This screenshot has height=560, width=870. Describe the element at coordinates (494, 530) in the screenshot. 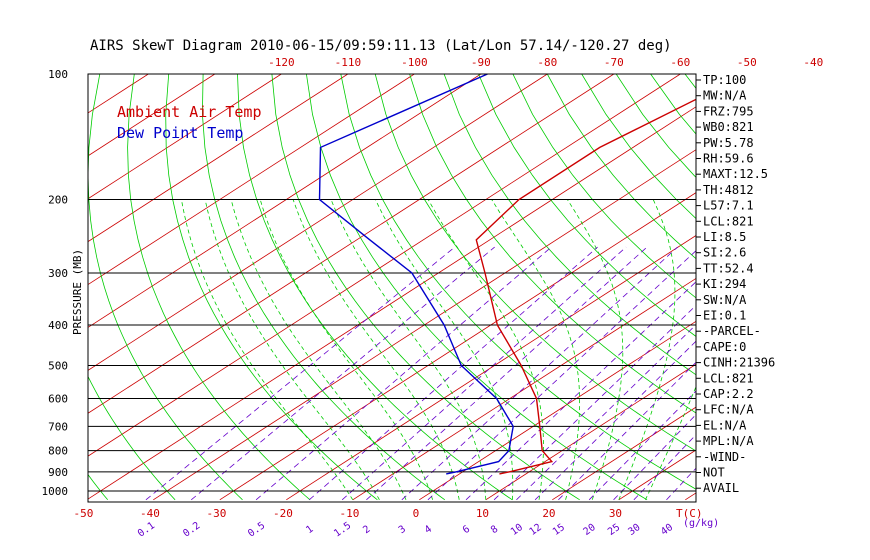

I see `mixing-ratio-label: 8` at that location.